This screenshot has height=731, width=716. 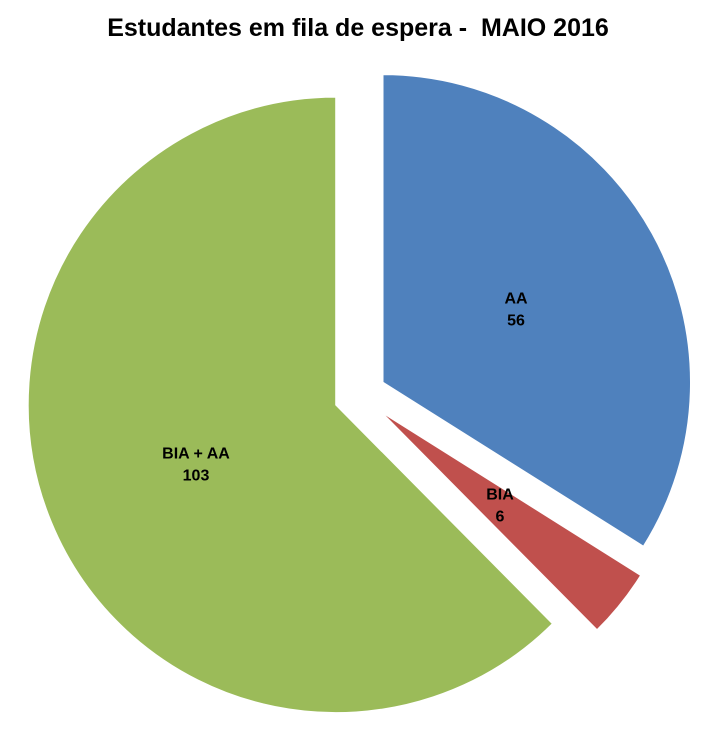 I want to click on pie-slice-bia, so click(x=510, y=521).